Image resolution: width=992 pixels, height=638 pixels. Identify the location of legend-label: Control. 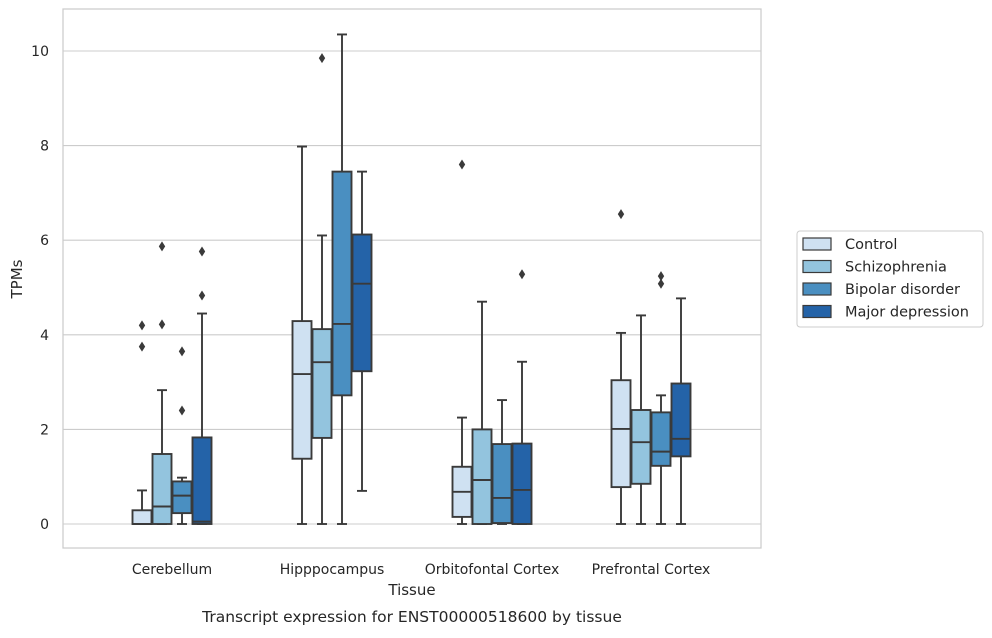
(871, 245).